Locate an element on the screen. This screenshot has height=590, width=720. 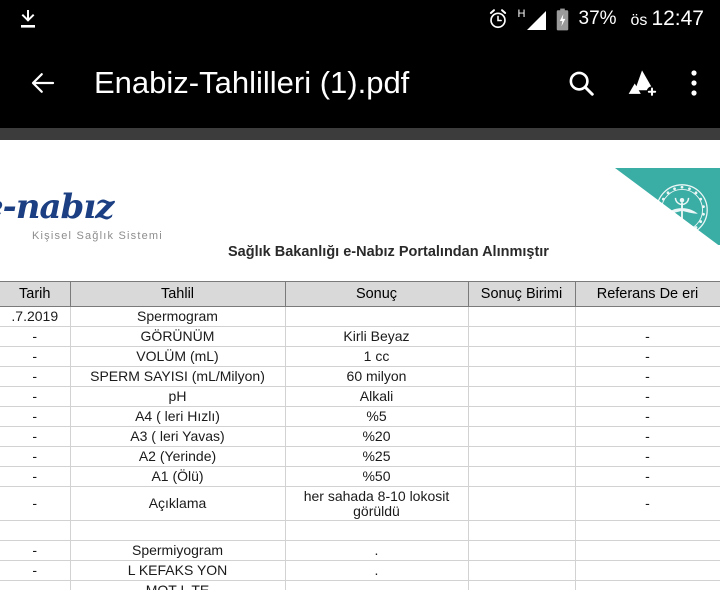
table-row: - A2 (Yerinde) %25- is located at coordinates (360, 456).